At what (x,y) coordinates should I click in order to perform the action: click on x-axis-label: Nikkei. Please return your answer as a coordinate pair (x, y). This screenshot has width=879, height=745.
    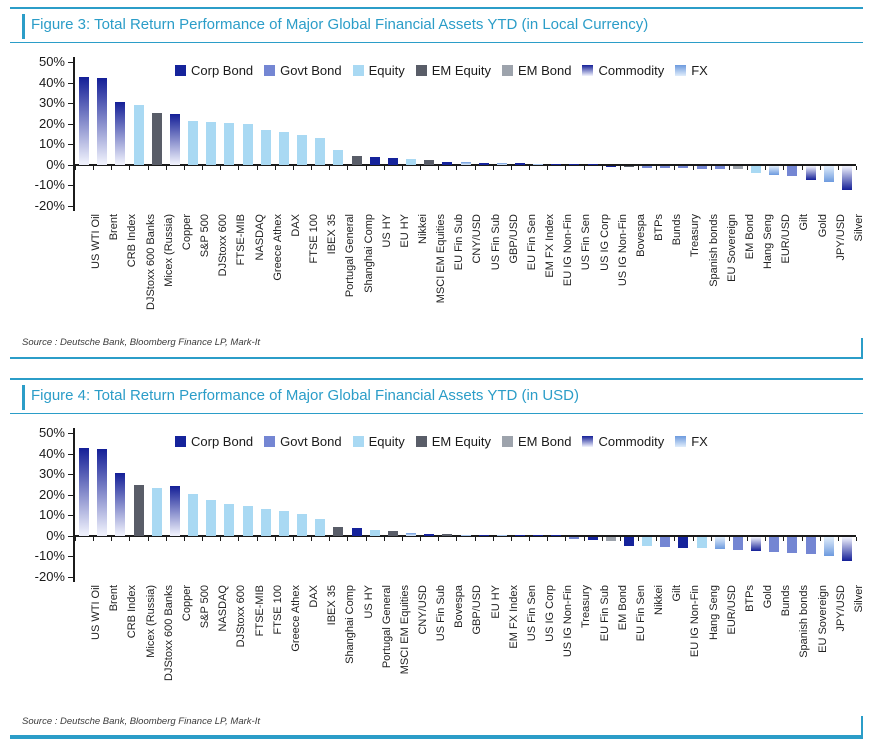
    Looking at the image, I should click on (651, 600).